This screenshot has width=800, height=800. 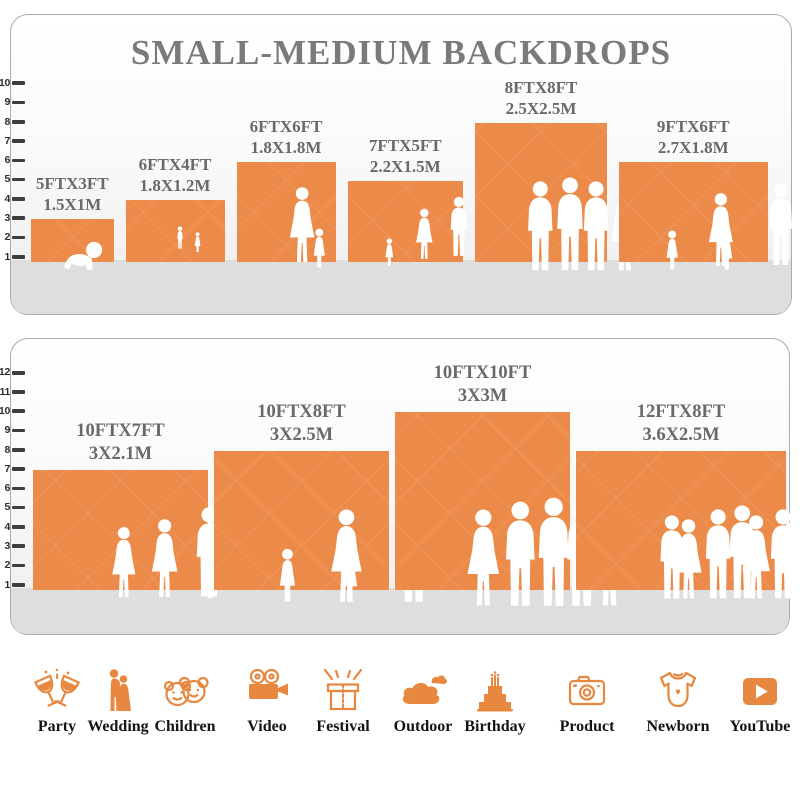 What do you see at coordinates (7, 584) in the screenshot?
I see `scale-tick-label: 1` at bounding box center [7, 584].